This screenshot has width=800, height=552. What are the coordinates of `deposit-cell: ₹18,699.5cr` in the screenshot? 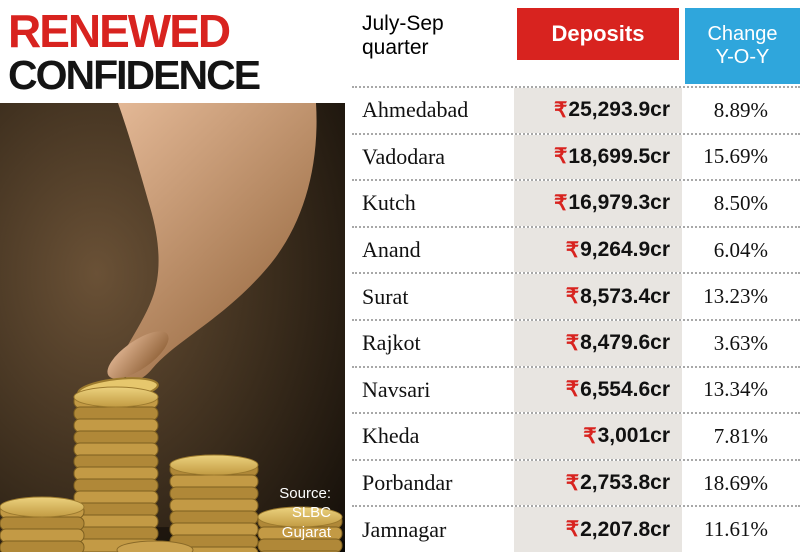 It's located at (598, 157).